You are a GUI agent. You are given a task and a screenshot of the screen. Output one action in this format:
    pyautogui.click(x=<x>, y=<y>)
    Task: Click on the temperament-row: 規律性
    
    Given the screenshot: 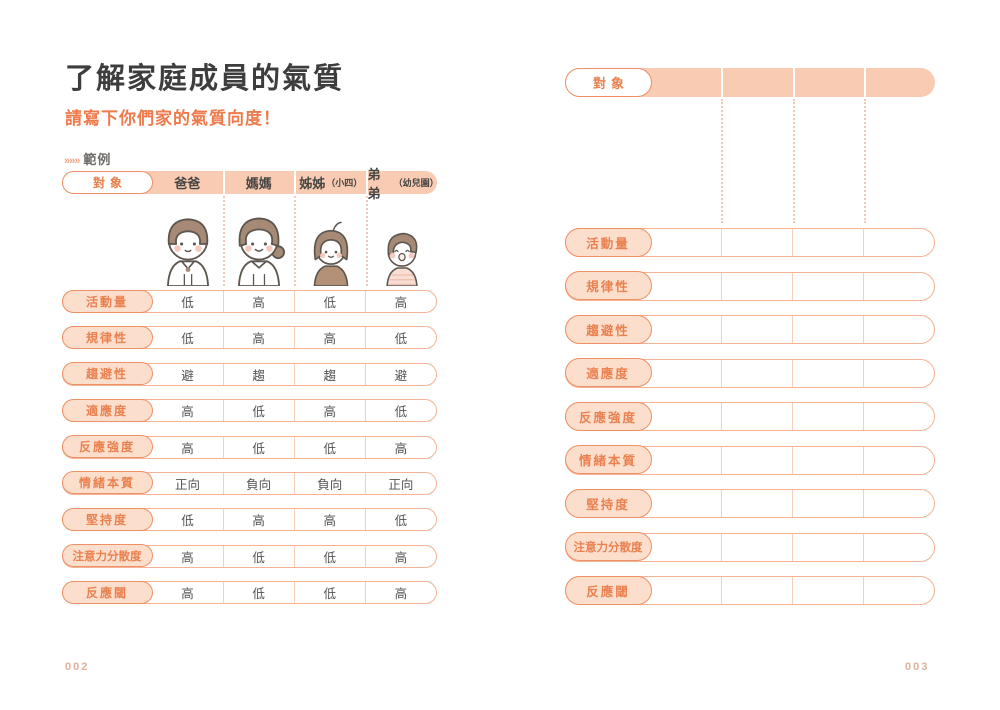 What is the action you would take?
    pyautogui.click(x=749, y=286)
    